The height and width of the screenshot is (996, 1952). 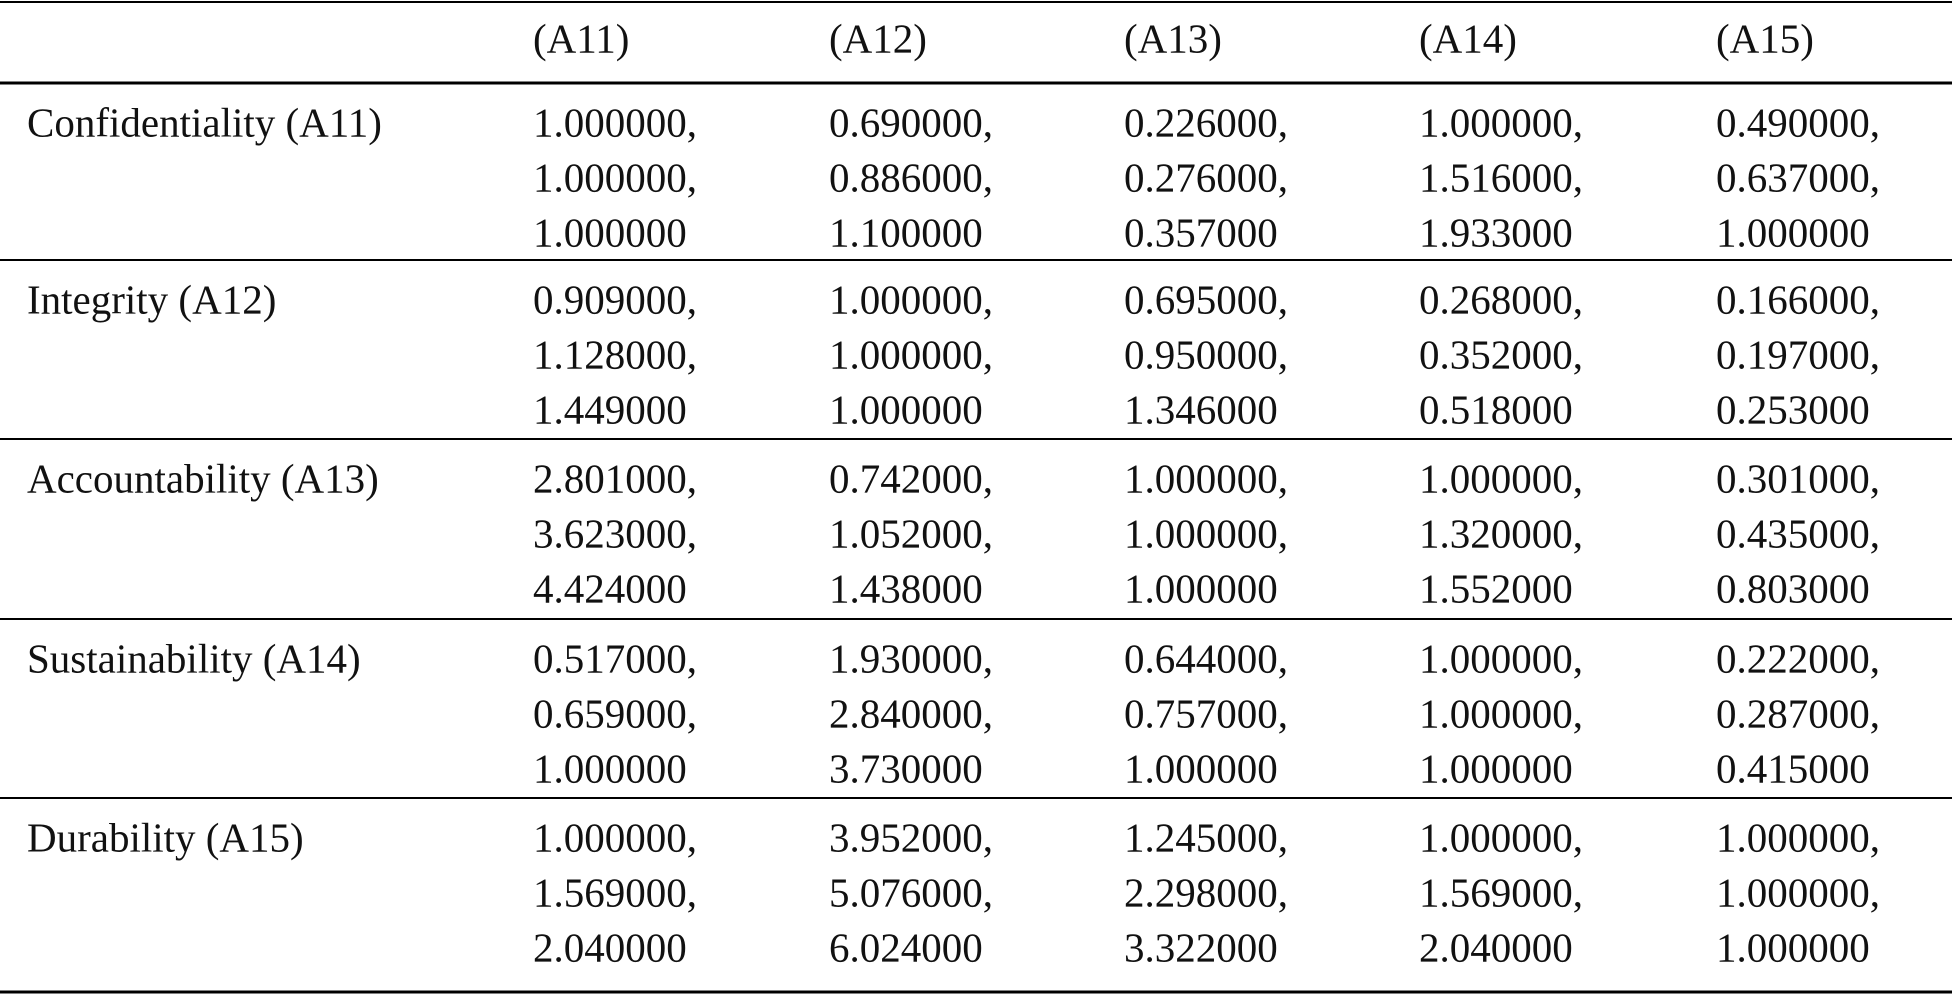 I want to click on cell-value: 1.128000,, so click(x=615, y=354).